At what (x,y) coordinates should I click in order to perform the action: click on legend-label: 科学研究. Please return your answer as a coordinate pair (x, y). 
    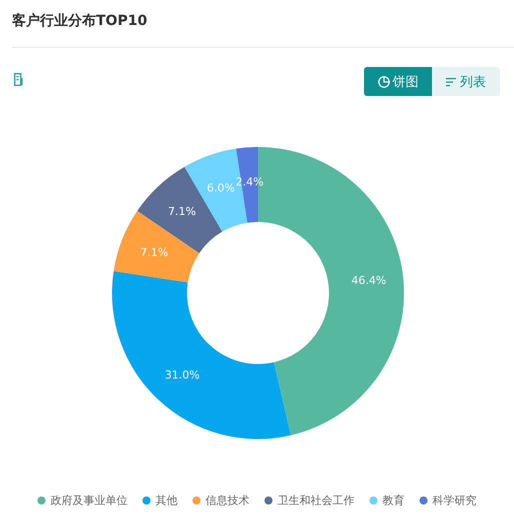
    Looking at the image, I should click on (454, 500).